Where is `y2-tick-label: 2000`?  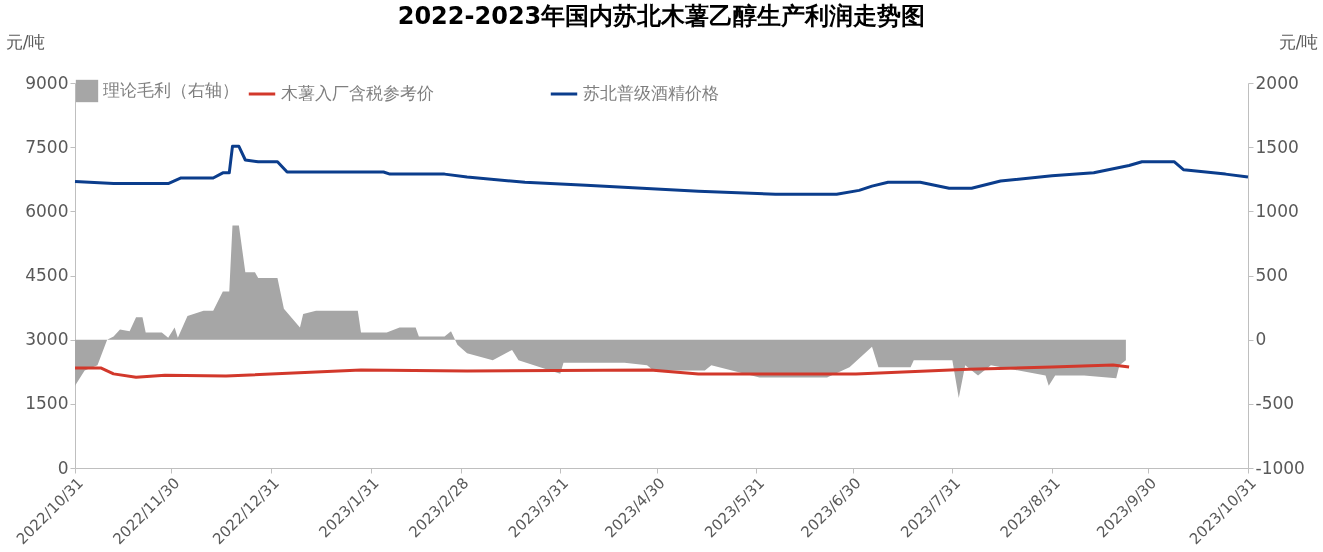 y2-tick-label: 2000 is located at coordinates (1277, 82).